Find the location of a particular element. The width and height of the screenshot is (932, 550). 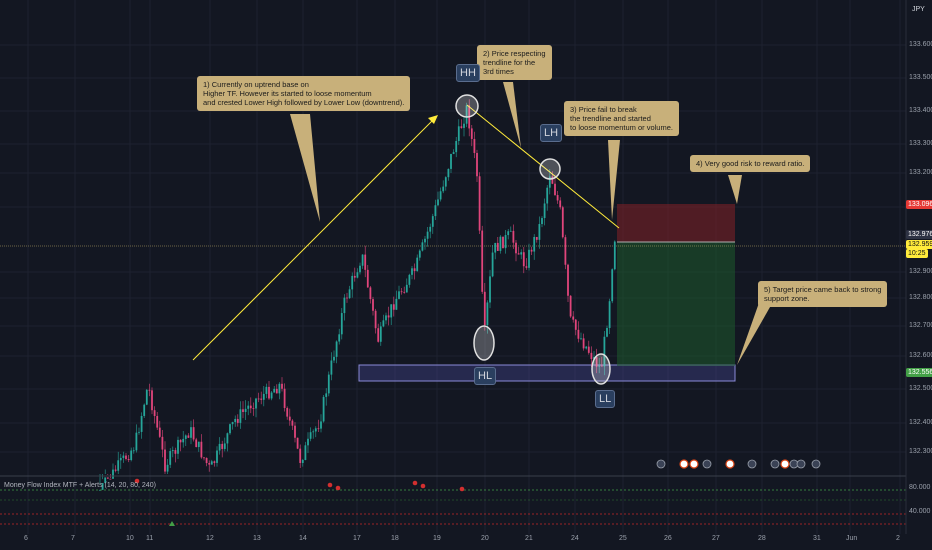

support-zone is located at coordinates (547, 373).